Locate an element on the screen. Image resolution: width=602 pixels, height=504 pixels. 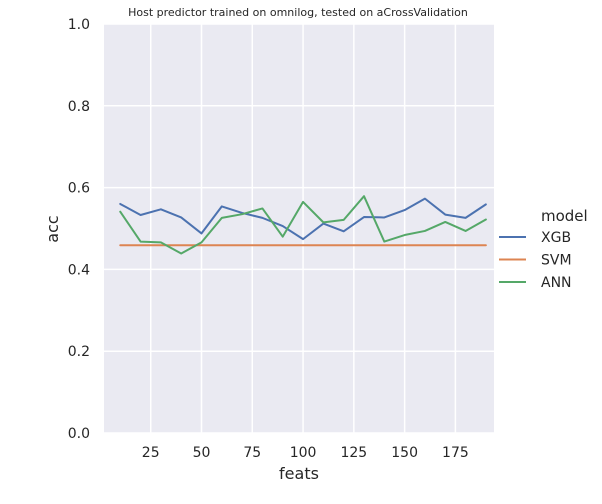
series-lines is located at coordinates (303, 225).